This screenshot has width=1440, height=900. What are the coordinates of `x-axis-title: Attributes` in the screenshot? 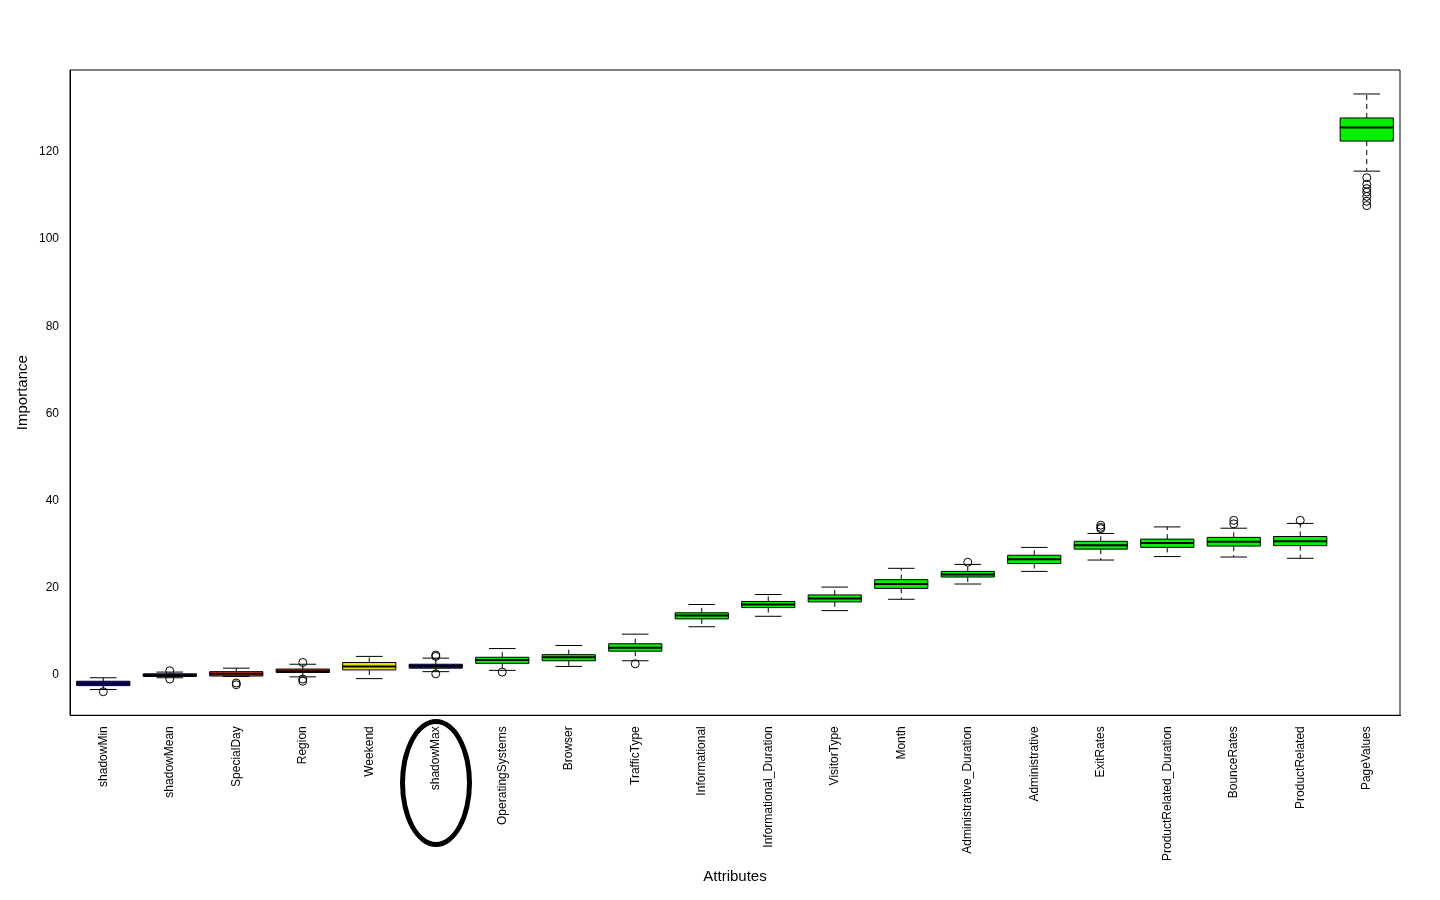 It's located at (735, 876).